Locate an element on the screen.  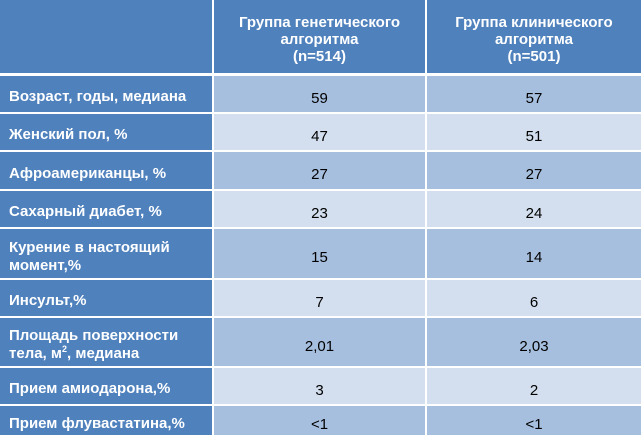
row-label-african-american-text: Афроамериканцы, % is located at coordinates (88, 173).